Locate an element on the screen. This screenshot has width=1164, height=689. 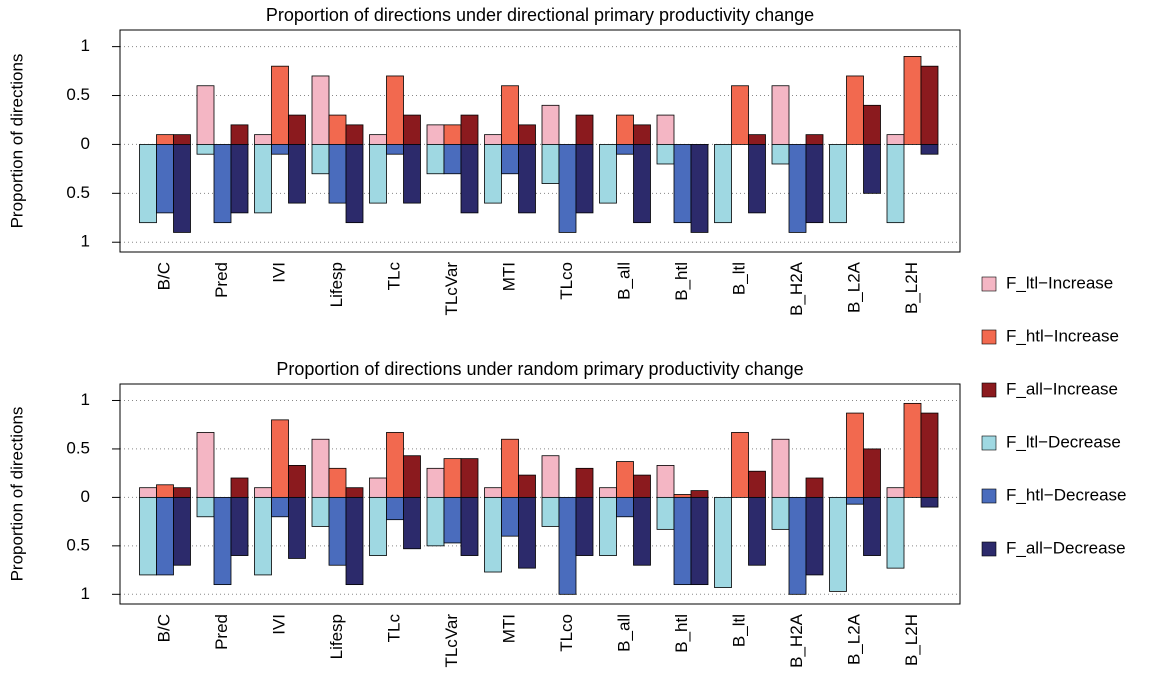
legend-label: F_htl−Decrease is located at coordinates (1066, 494).